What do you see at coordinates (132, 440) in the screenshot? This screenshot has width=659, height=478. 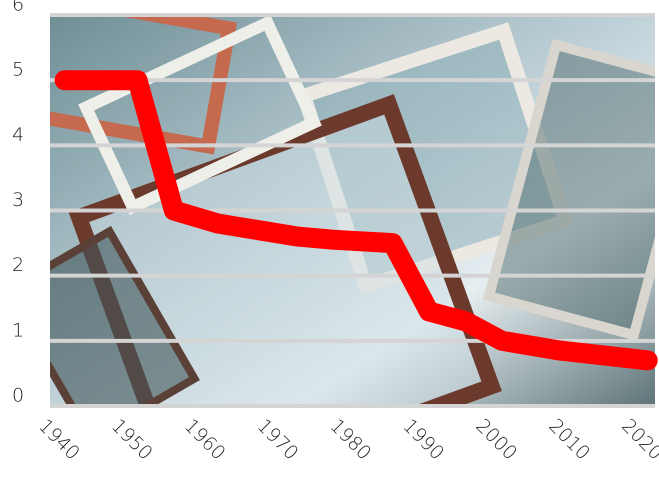 I see `x-tick-label: 1950` at bounding box center [132, 440].